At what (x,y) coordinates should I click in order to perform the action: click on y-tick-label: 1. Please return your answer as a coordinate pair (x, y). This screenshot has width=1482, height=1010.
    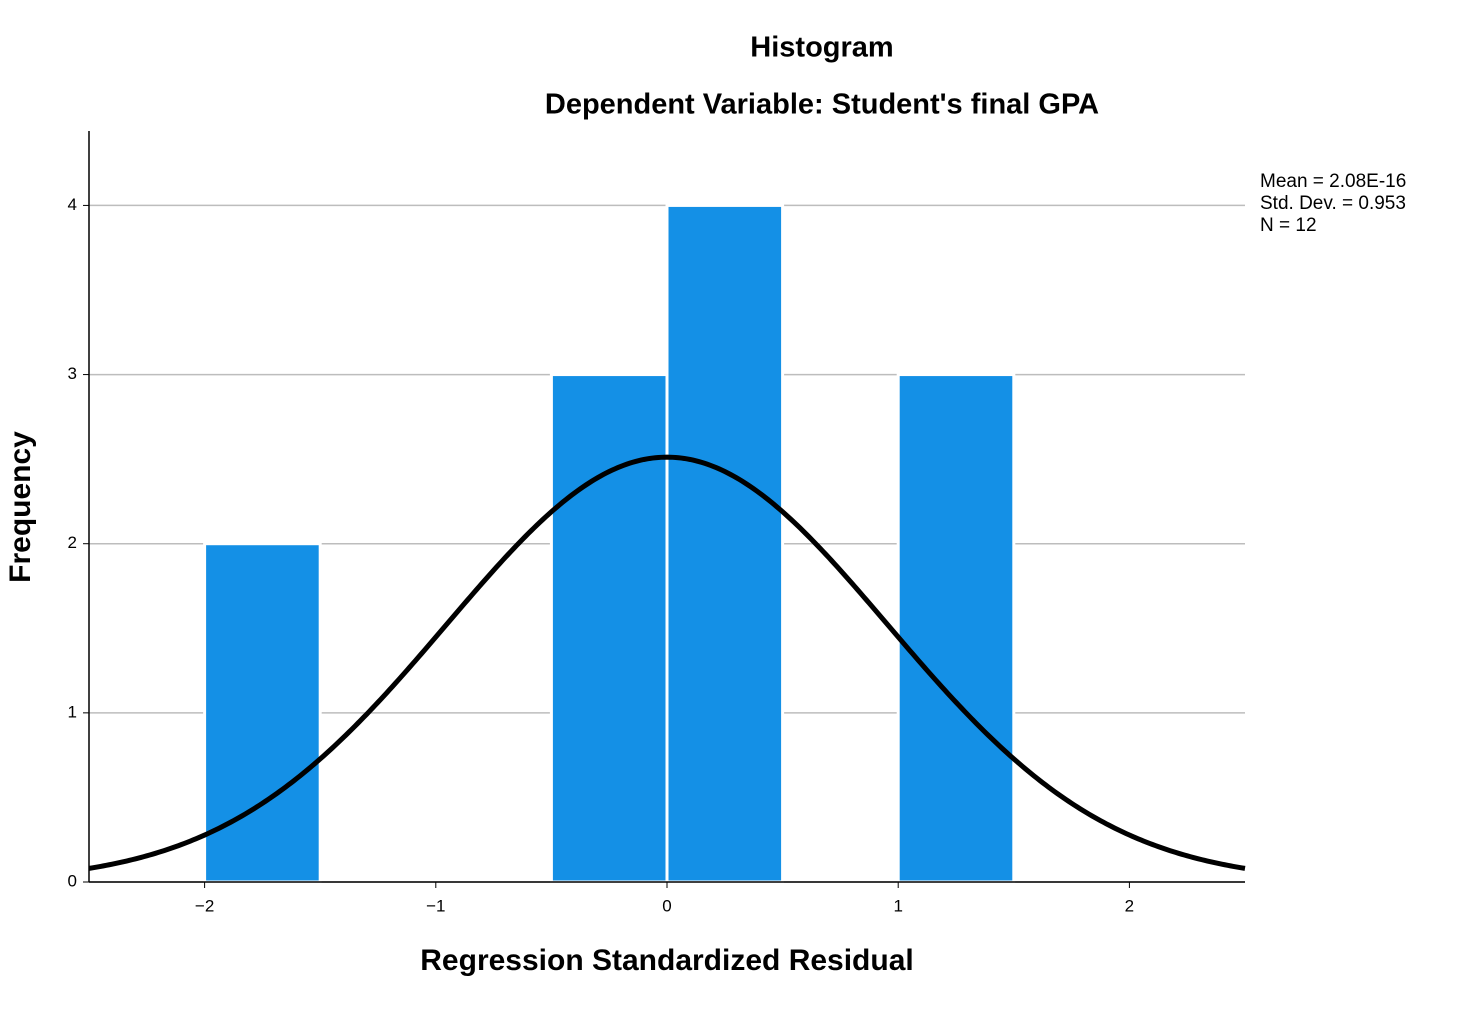
    Looking at the image, I should click on (72, 711).